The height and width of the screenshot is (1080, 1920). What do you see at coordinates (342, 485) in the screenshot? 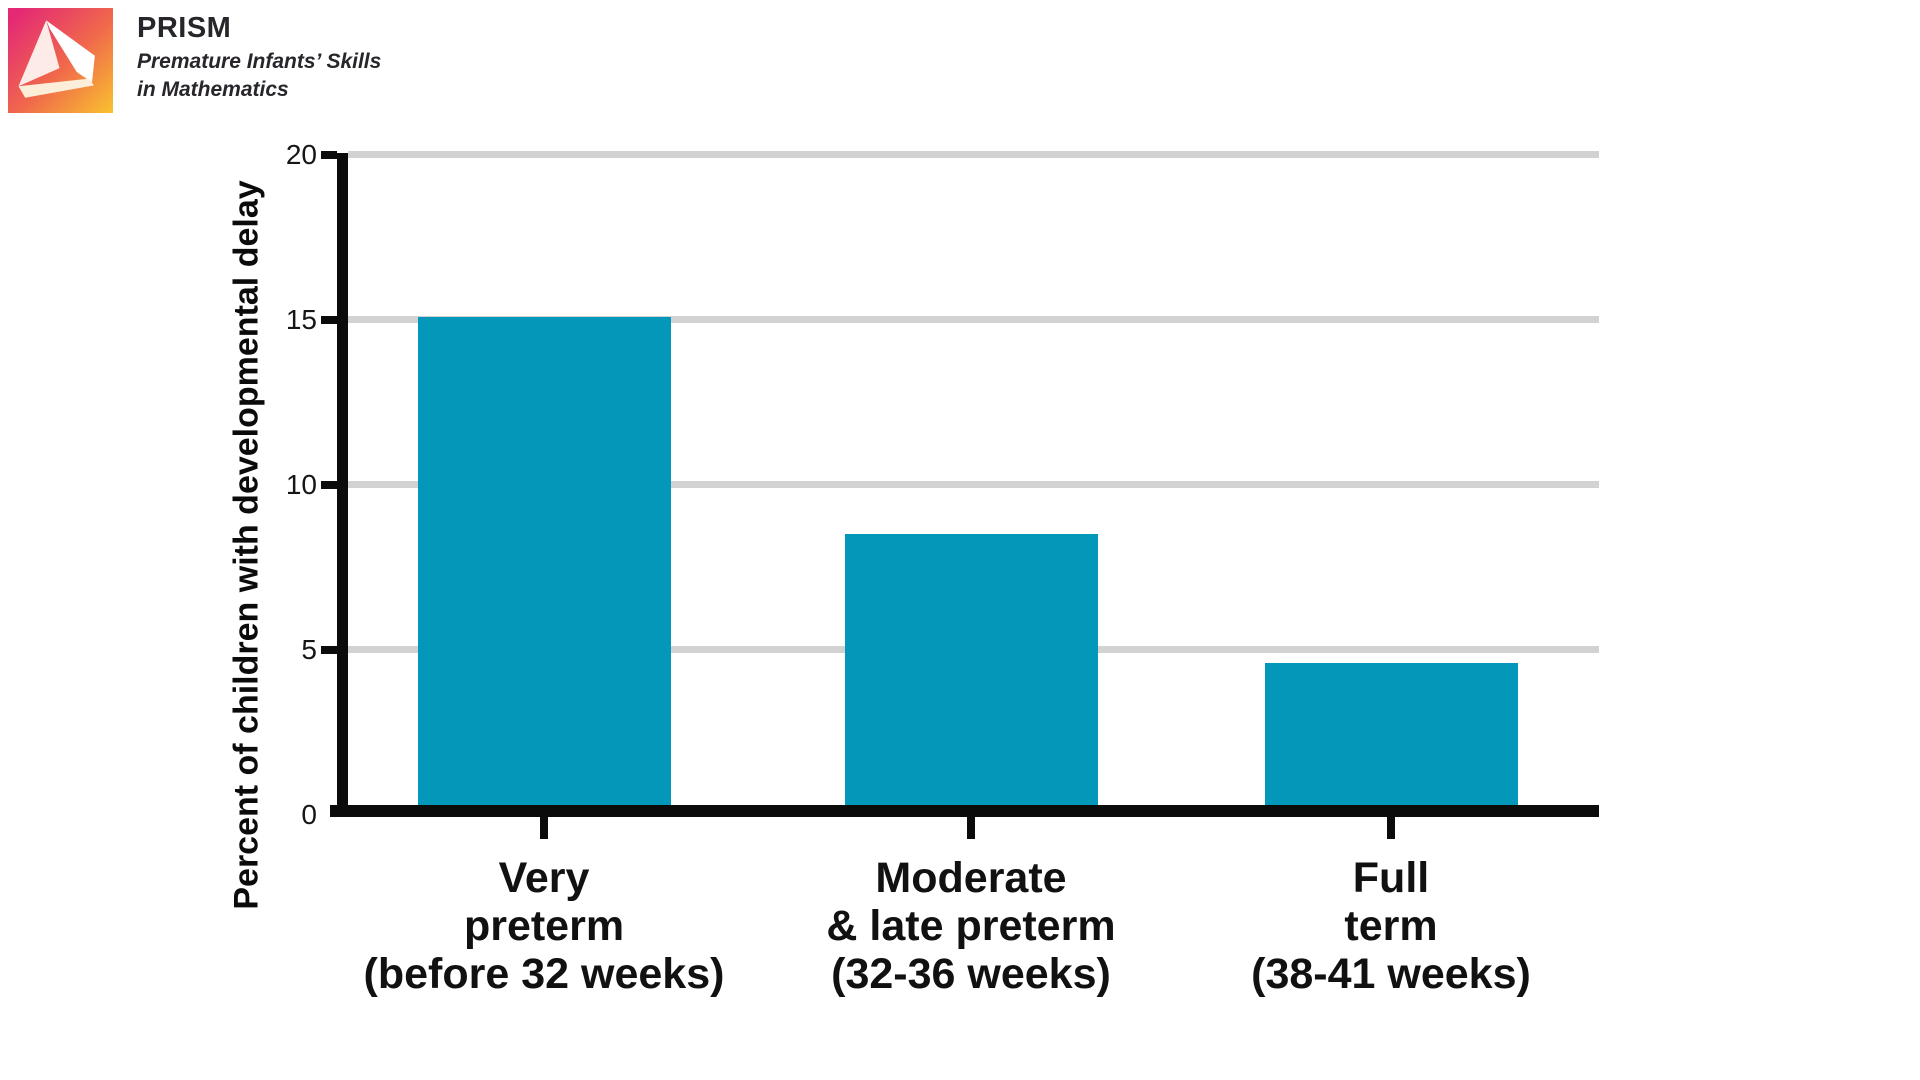
I see `y-axis-line` at bounding box center [342, 485].